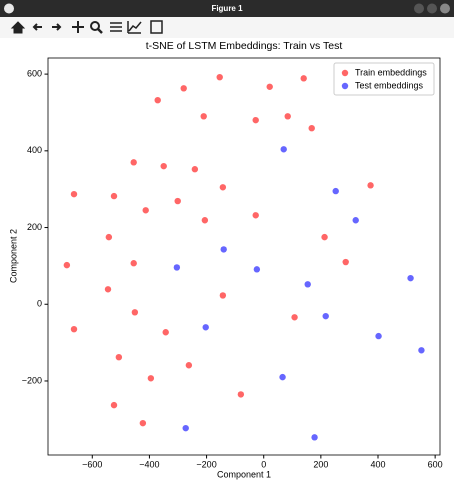 This screenshot has width=454, height=490. What do you see at coordinates (432, 8) in the screenshot?
I see `maximize-button` at bounding box center [432, 8].